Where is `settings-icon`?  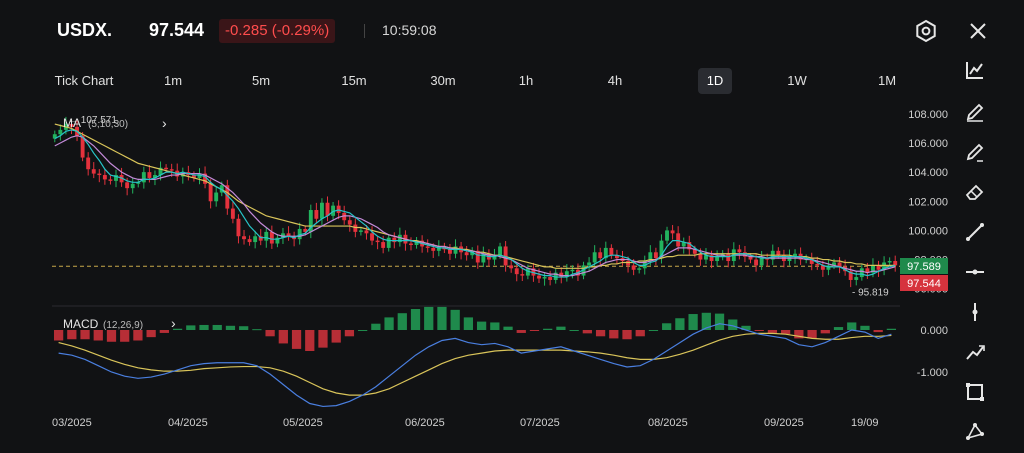
settings-icon is located at coordinates (926, 31).